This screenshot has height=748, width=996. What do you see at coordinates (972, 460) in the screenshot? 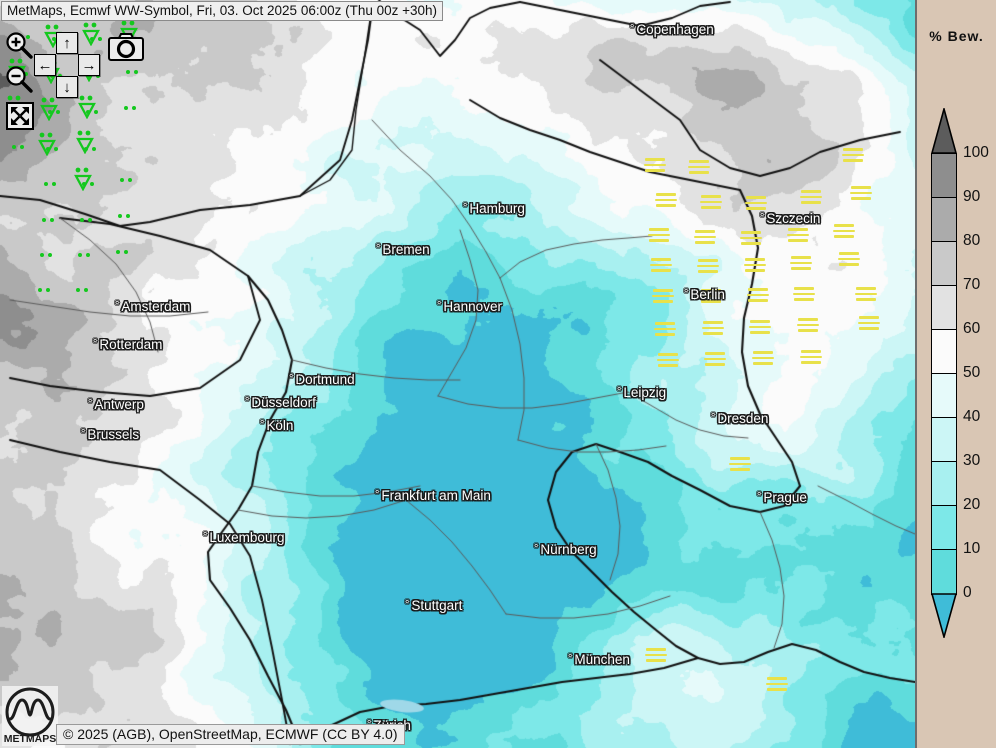
I see `colorbar-tick-label: 30` at bounding box center [972, 460].